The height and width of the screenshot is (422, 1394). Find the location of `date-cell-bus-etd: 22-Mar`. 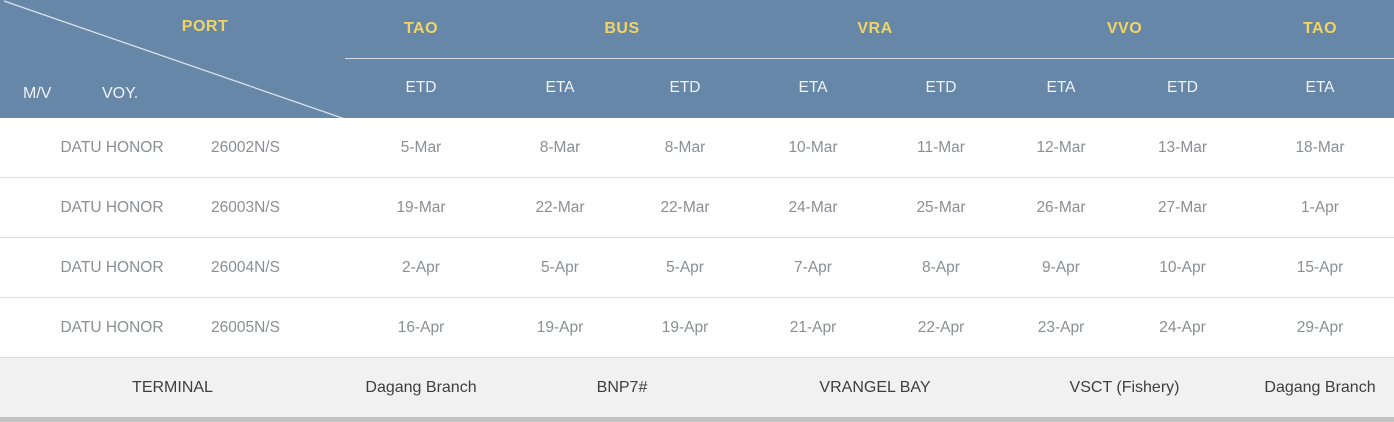

date-cell-bus-etd: 22-Mar is located at coordinates (685, 207).